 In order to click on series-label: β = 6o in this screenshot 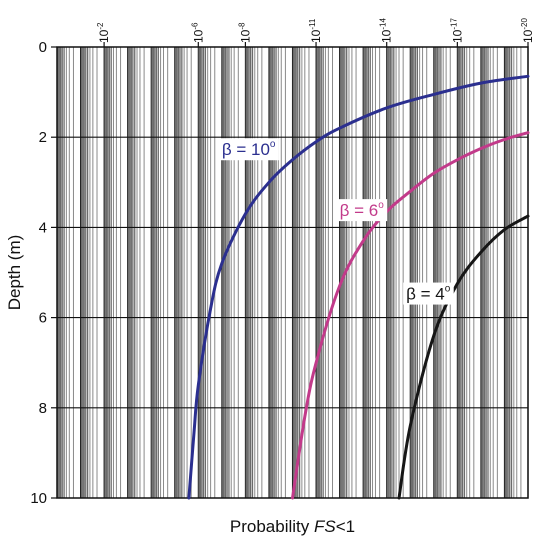, I will do `click(362, 210)`.